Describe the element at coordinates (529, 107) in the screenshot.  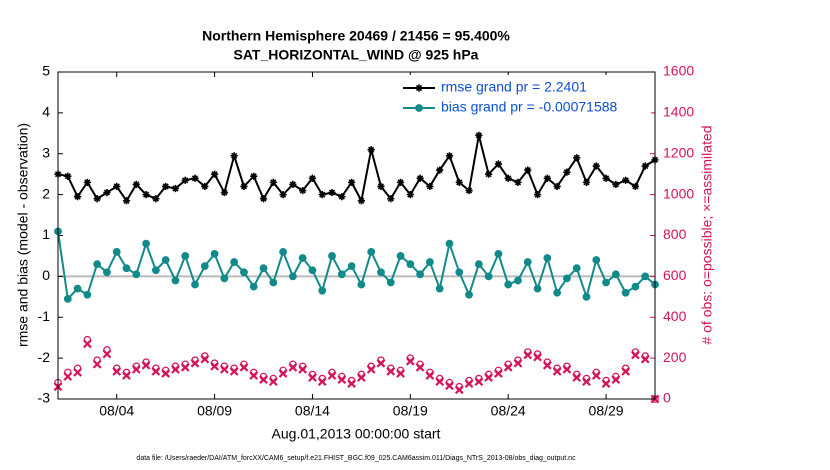
I see `legend-label: bias grand pr = -0.00071588` at that location.